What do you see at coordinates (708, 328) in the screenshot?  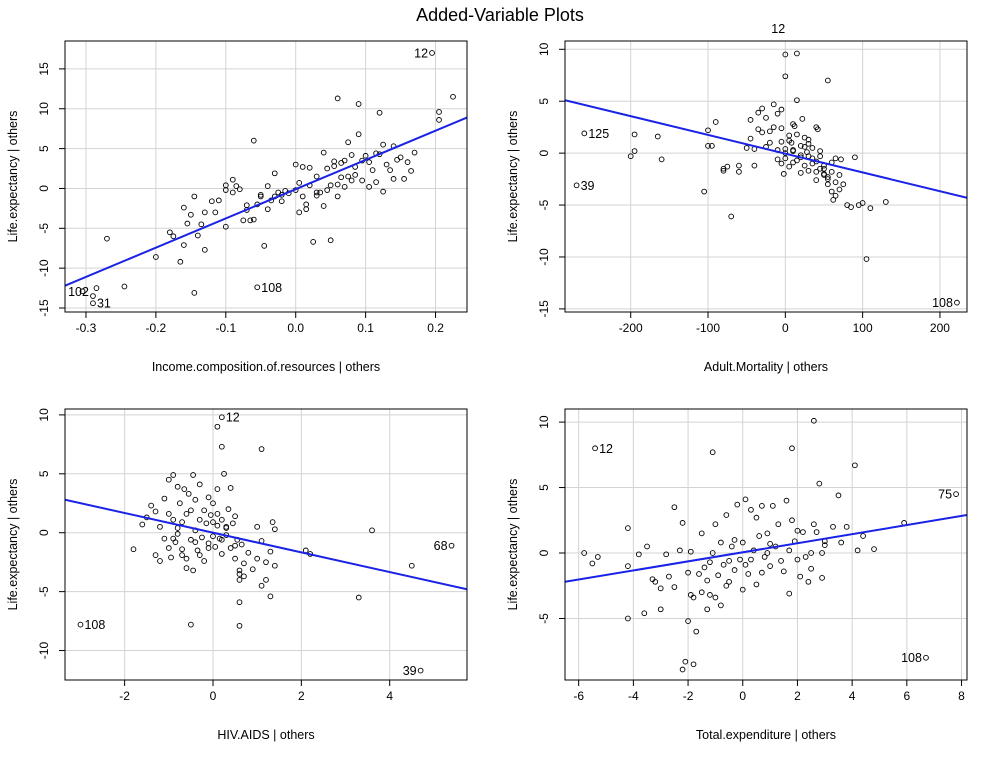 I see `x-tick-label: -100` at bounding box center [708, 328].